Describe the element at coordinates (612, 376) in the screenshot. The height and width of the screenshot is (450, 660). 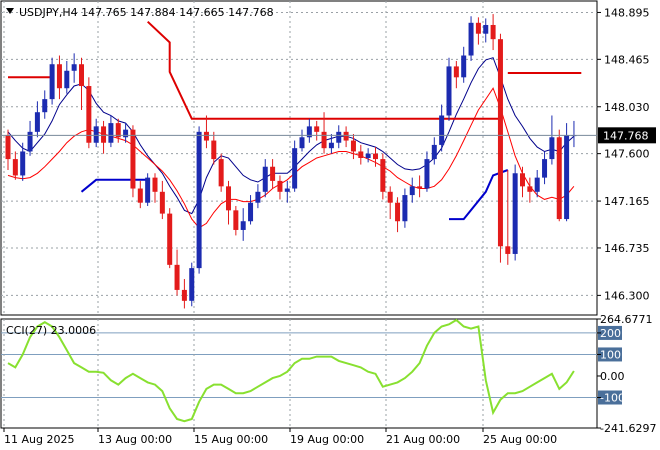
I see `cci-tick-label: 0.00` at that location.